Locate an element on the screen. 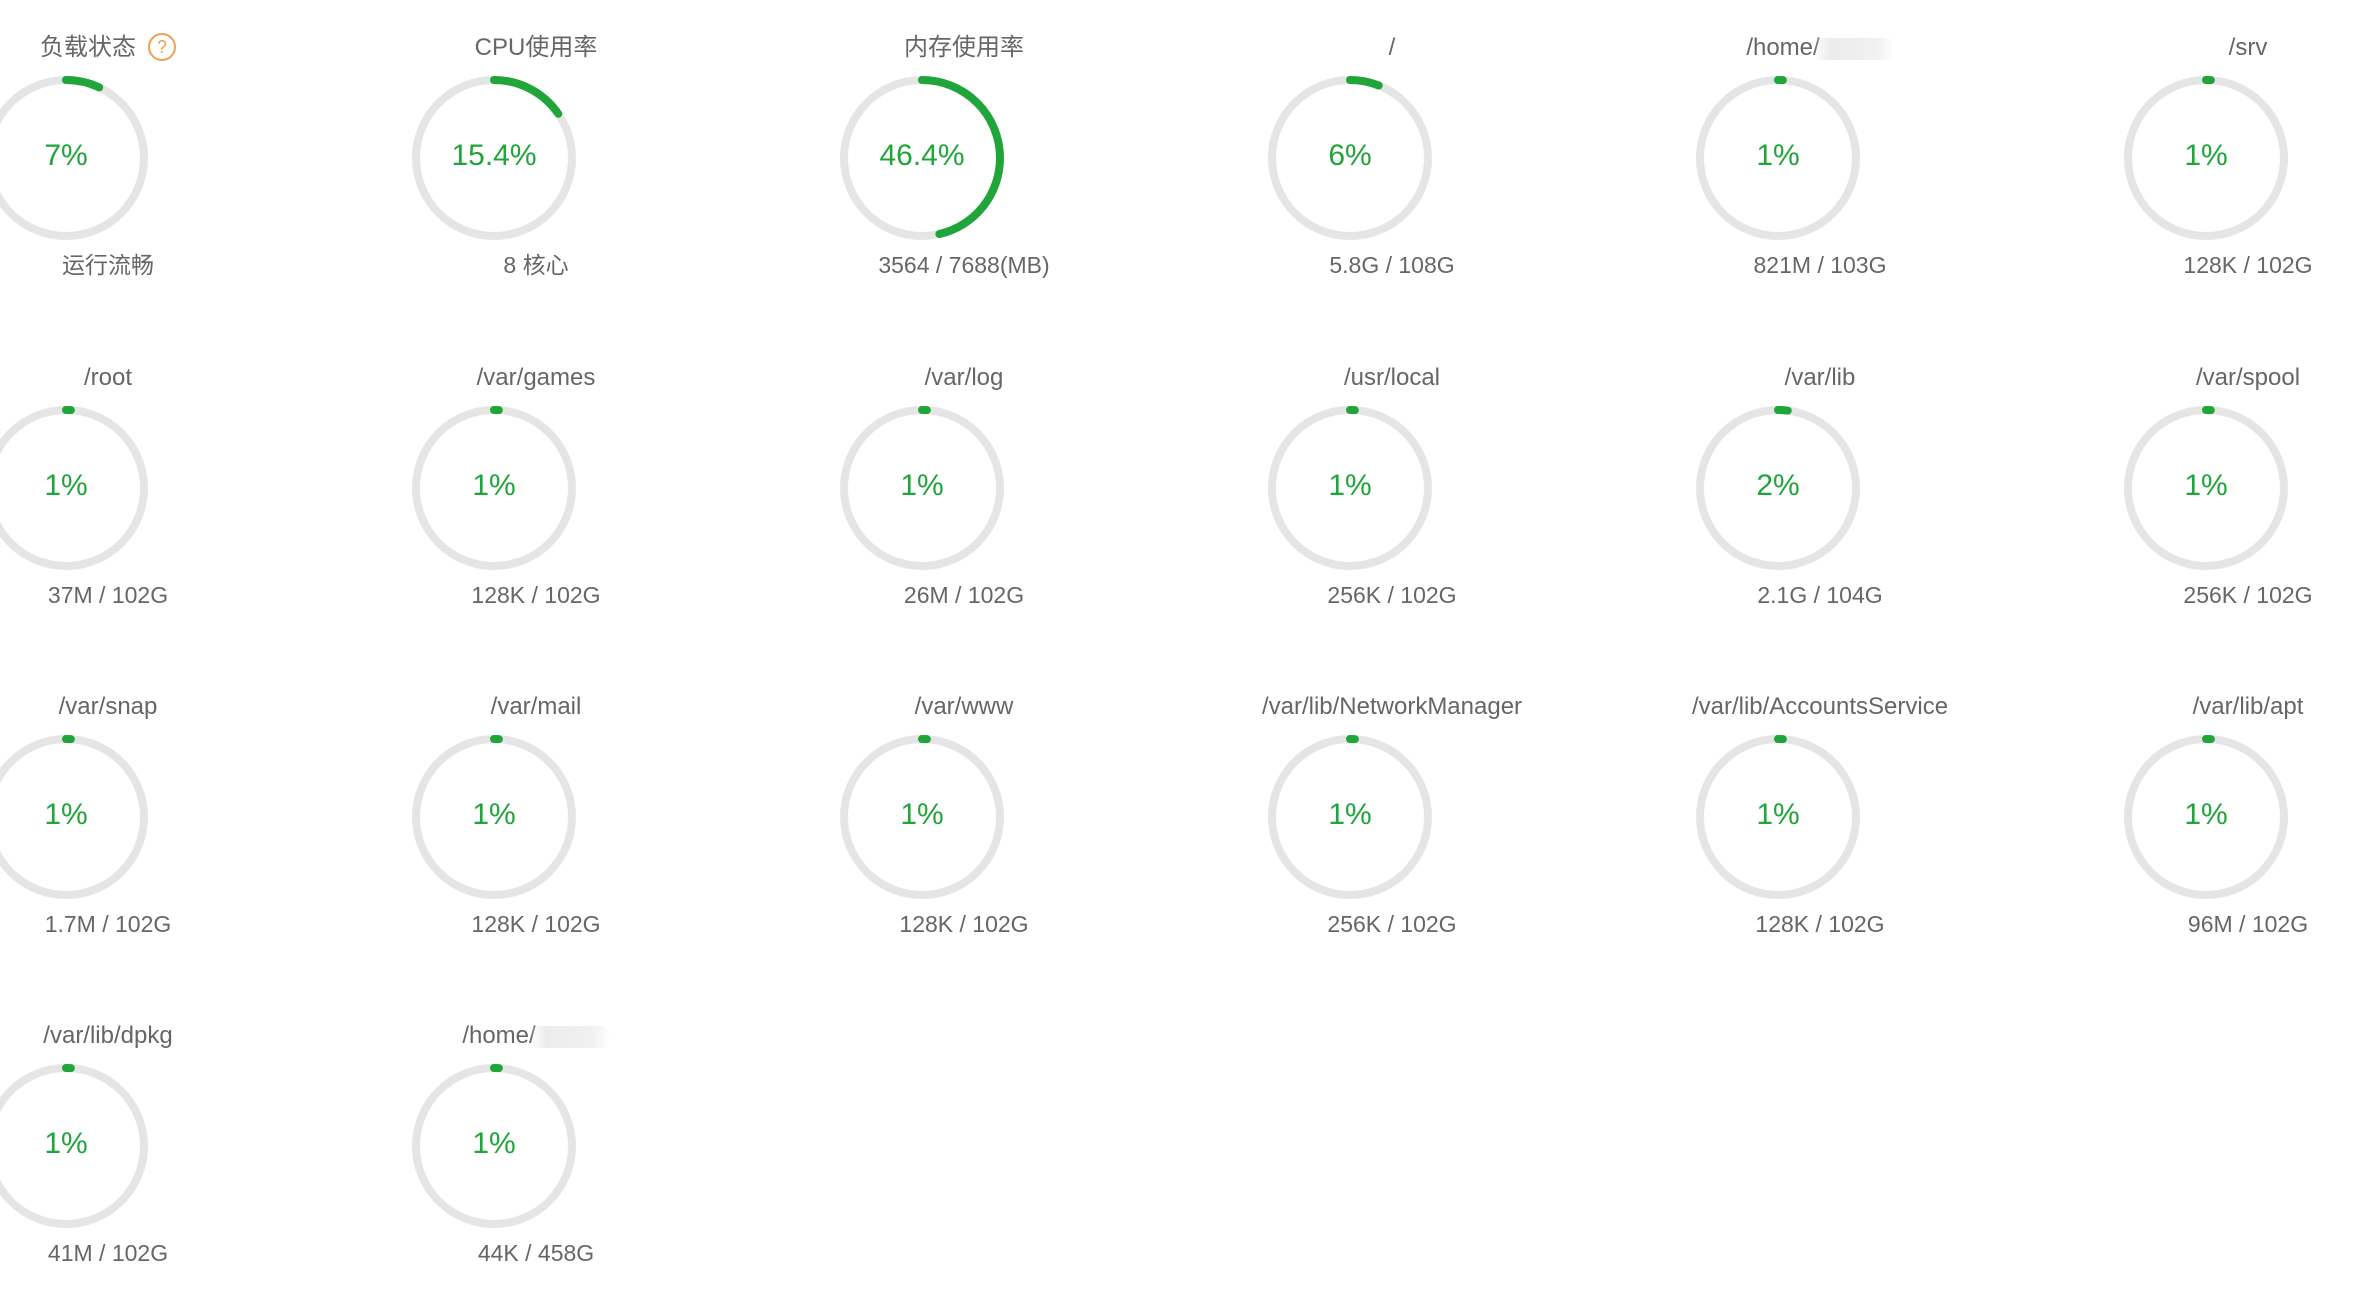 This screenshot has width=2356, height=1298. gauge-subtext: 8 核心 is located at coordinates (536, 265).